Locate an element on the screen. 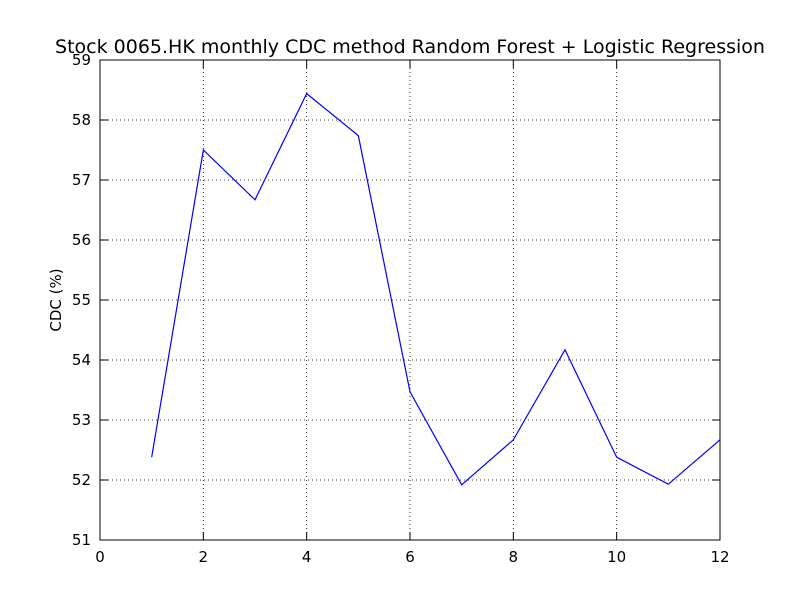 This screenshot has width=800, height=600. x-tick-label: 6 is located at coordinates (410, 557).